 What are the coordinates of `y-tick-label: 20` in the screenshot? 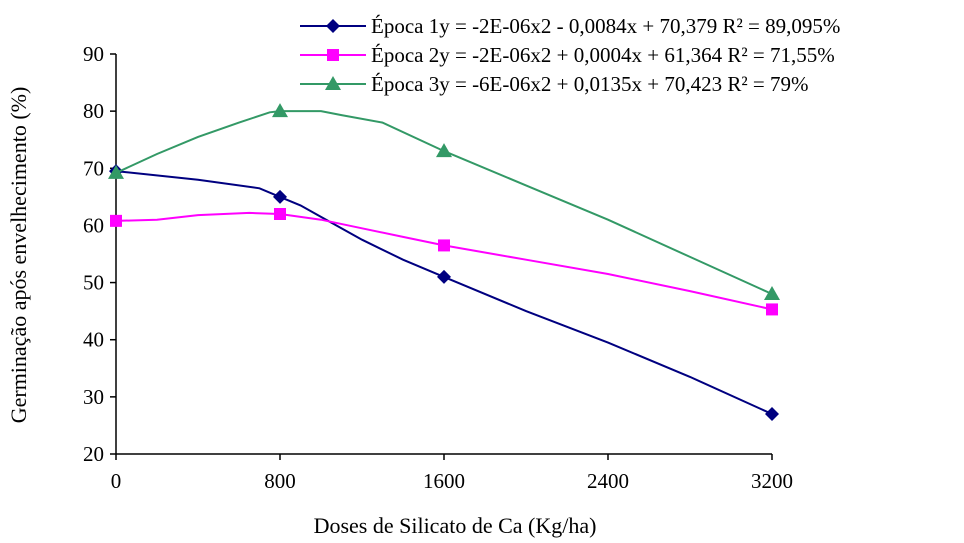 It's located at (93, 454).